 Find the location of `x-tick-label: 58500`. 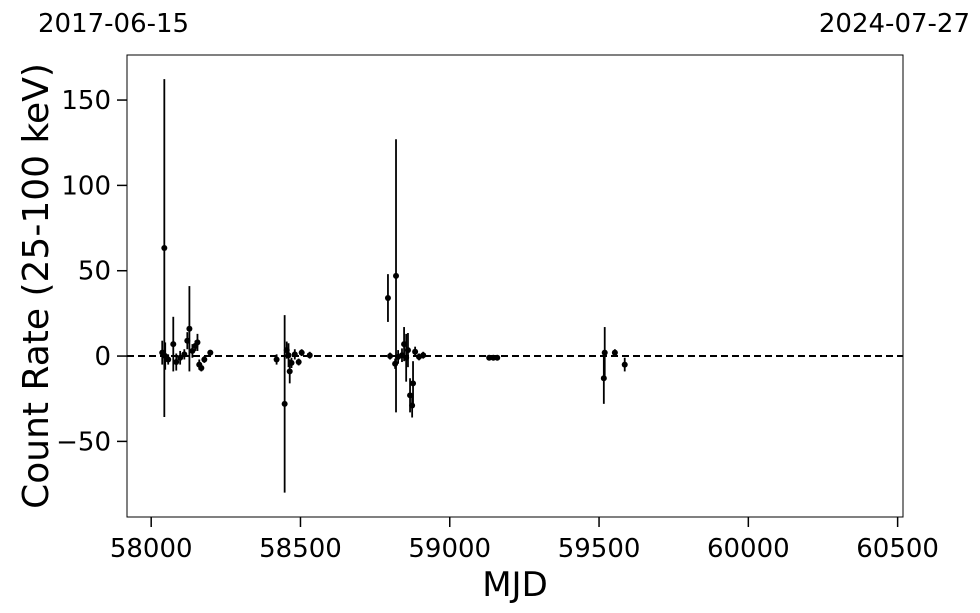

x-tick-label: 58500 is located at coordinates (300, 549).